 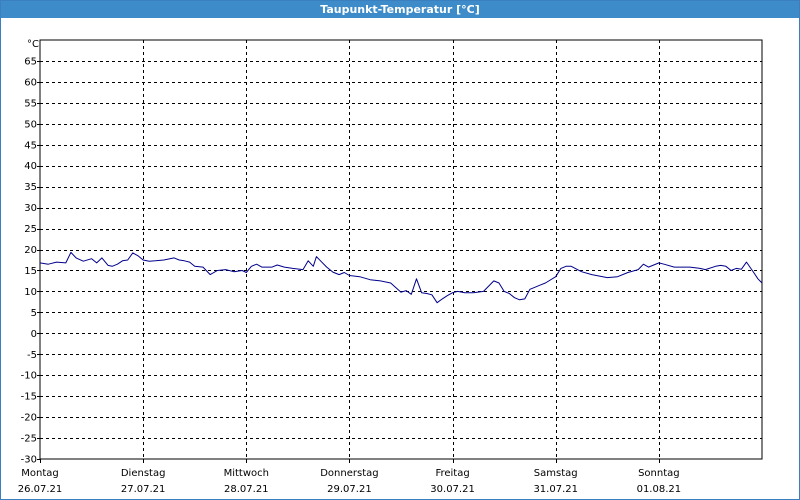 What do you see at coordinates (29, 460) in the screenshot?
I see `y-tick-label: -30` at bounding box center [29, 460].